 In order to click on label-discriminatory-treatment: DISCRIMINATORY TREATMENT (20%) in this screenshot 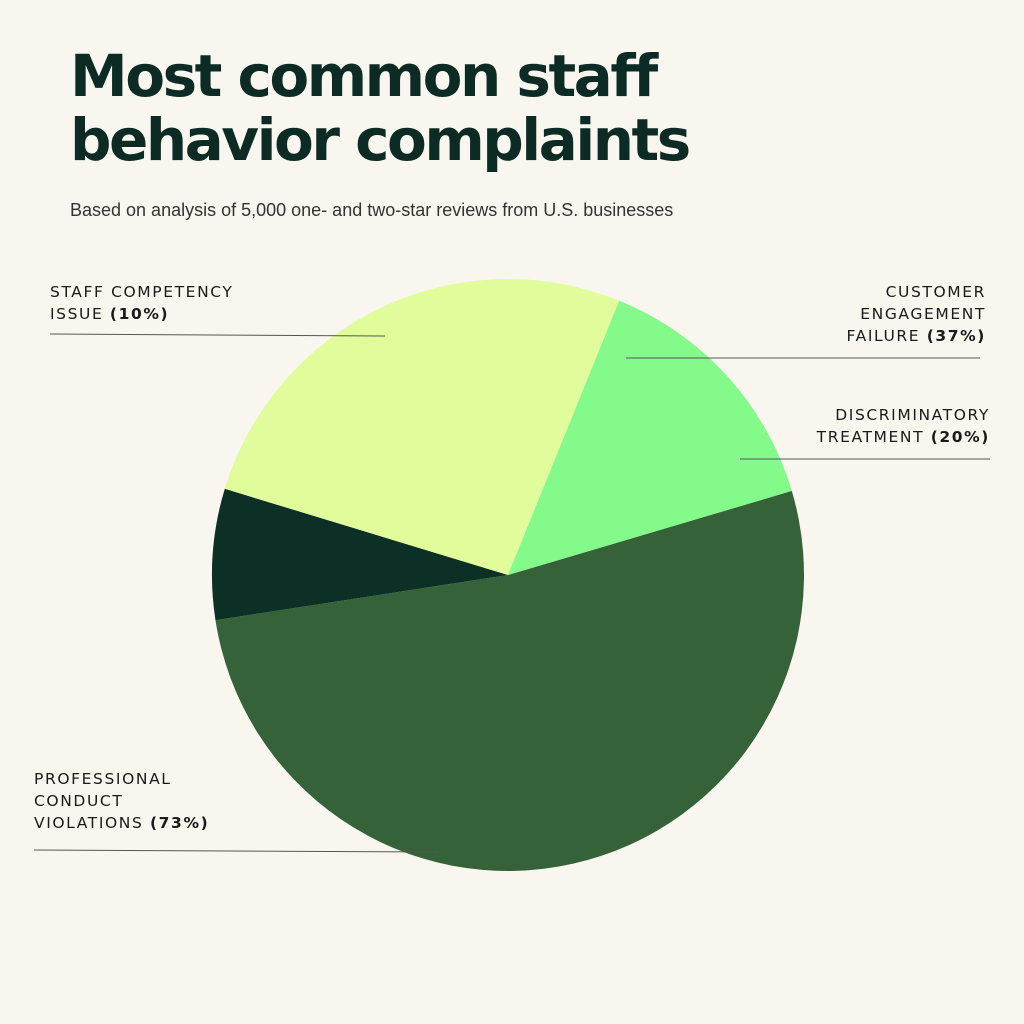, I will do `click(903, 426)`.